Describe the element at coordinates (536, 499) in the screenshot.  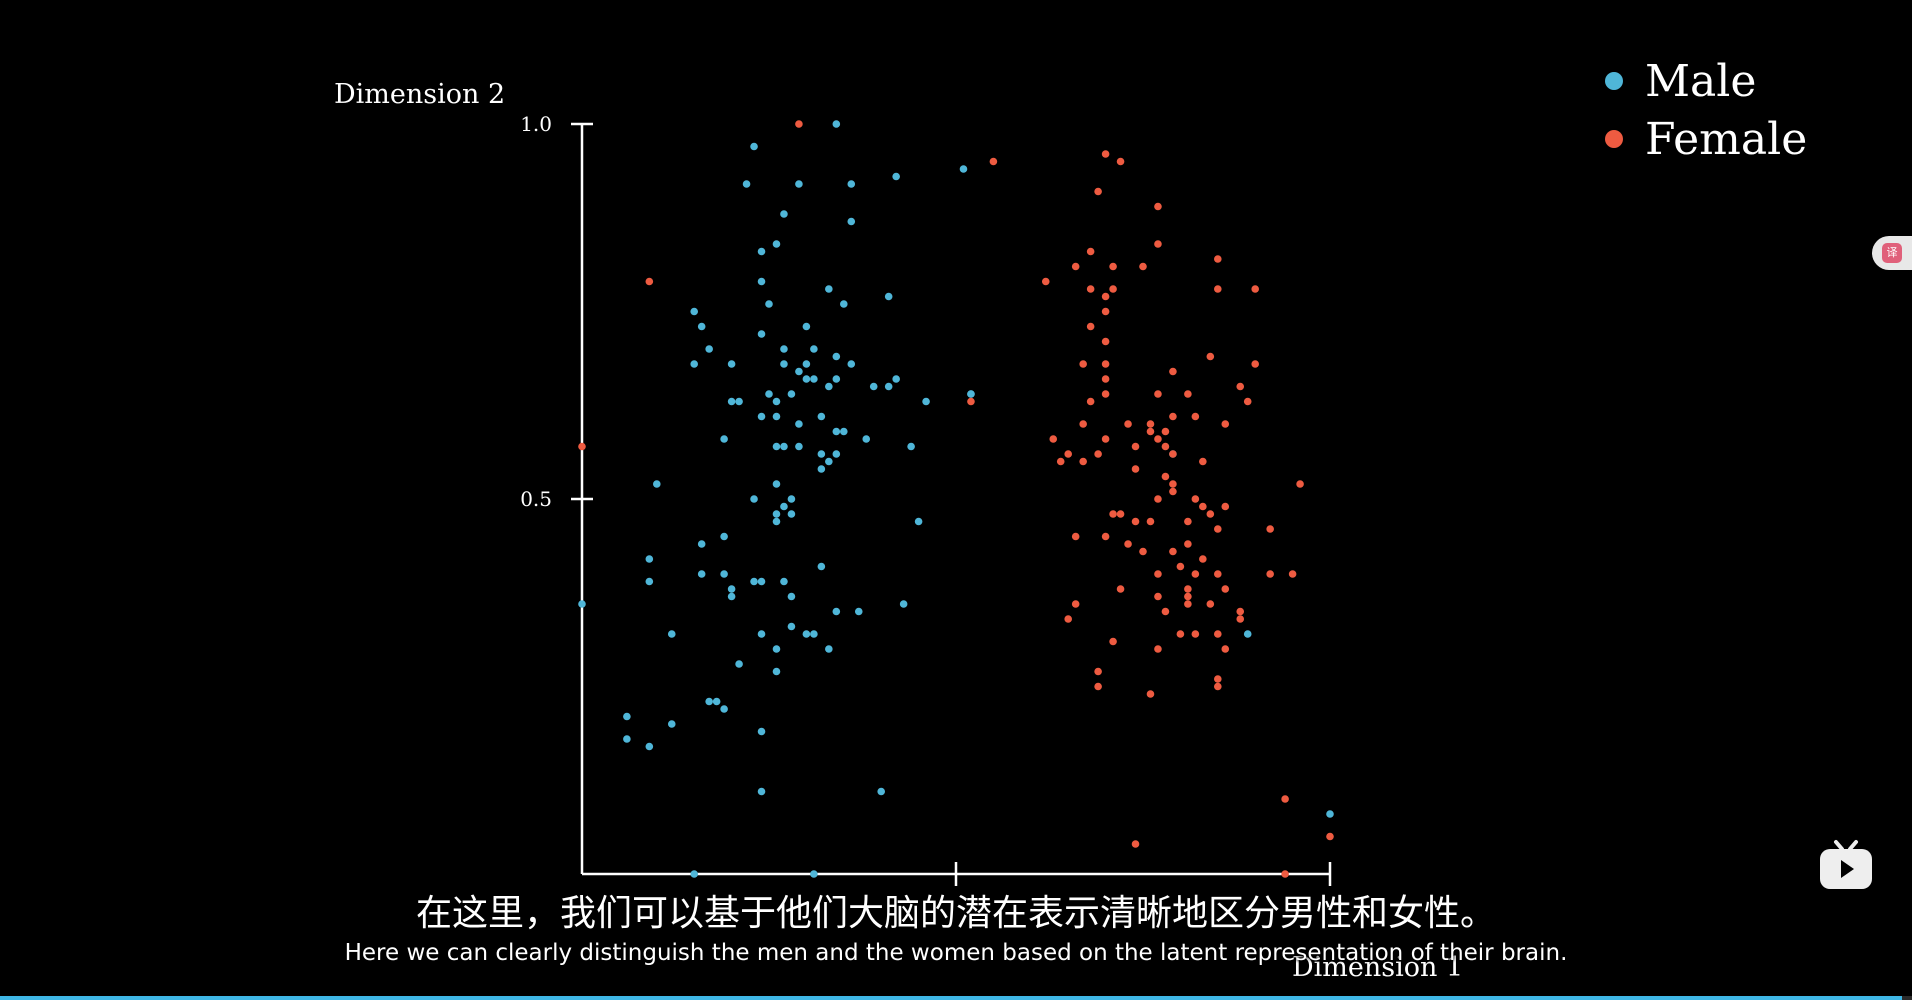
I see `y-tick-label-0: 0.5` at that location.